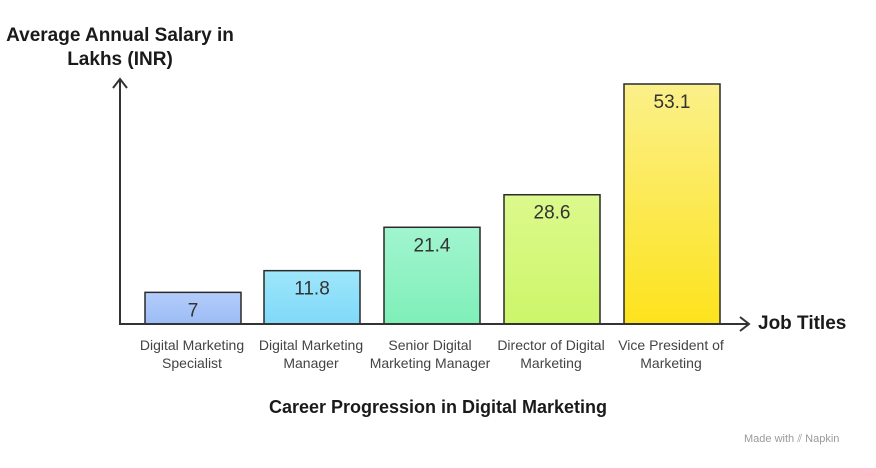 The image size is (876, 468). I want to click on bar-value-label-1: 7, so click(193, 310).